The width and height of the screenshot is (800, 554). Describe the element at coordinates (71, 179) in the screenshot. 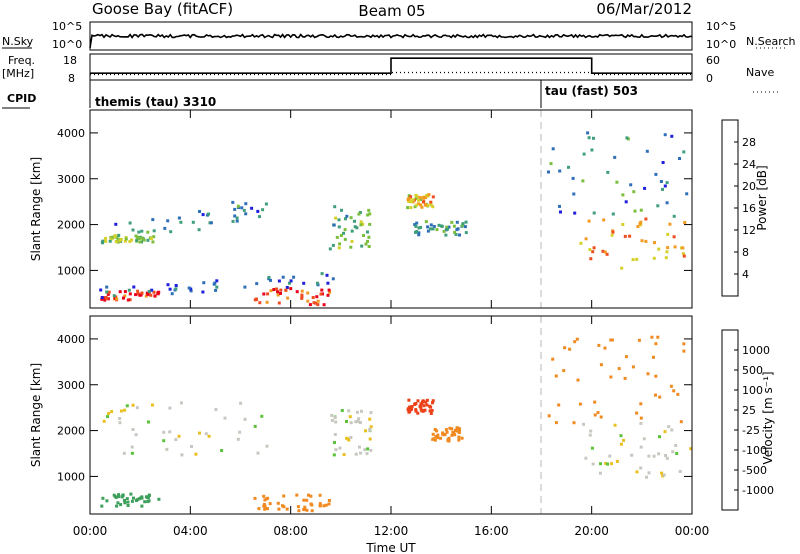

I see `y-tick-label: 3000` at that location.